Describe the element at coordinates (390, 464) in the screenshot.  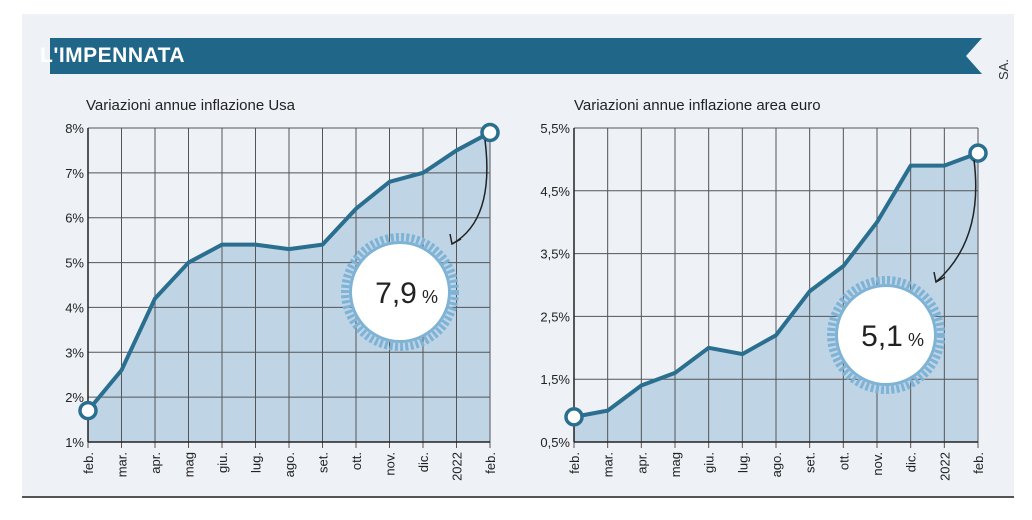
I see `x-tick-label-0-9: nov.` at that location.